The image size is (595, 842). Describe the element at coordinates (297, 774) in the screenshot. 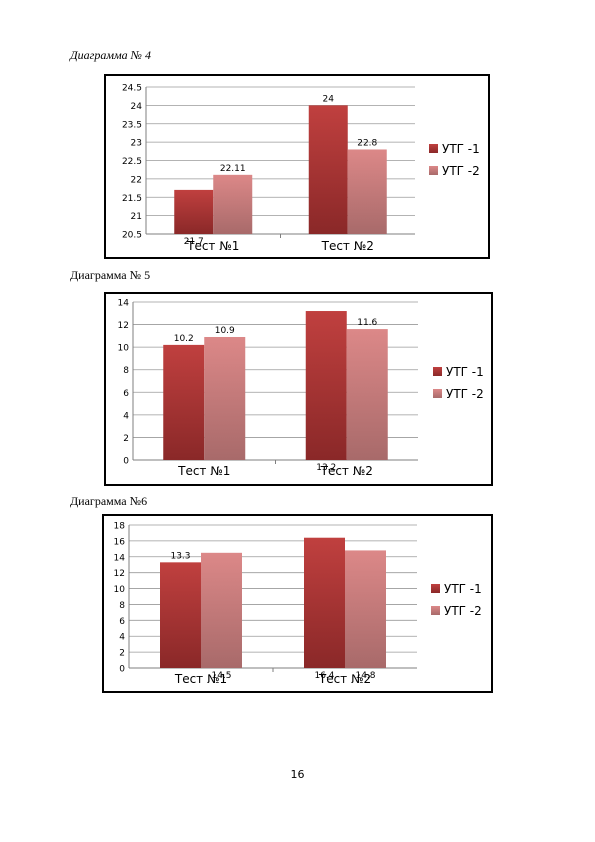

I see `page-number: 16` at that location.